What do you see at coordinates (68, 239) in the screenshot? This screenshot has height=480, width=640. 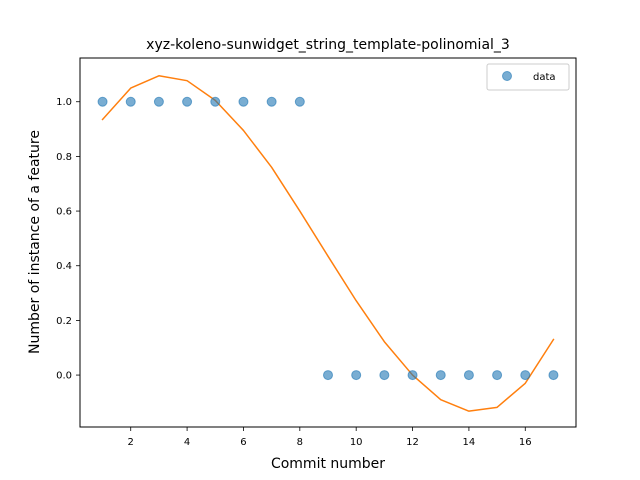 I see `y-axis: 0.0 0.2 0.4 0.6 0.8 1.0` at bounding box center [68, 239].